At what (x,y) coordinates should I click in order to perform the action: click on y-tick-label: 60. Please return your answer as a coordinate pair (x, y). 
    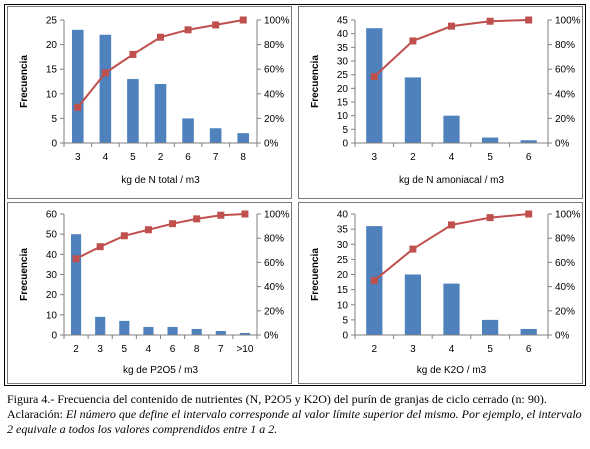
    Looking at the image, I should click on (52, 215).